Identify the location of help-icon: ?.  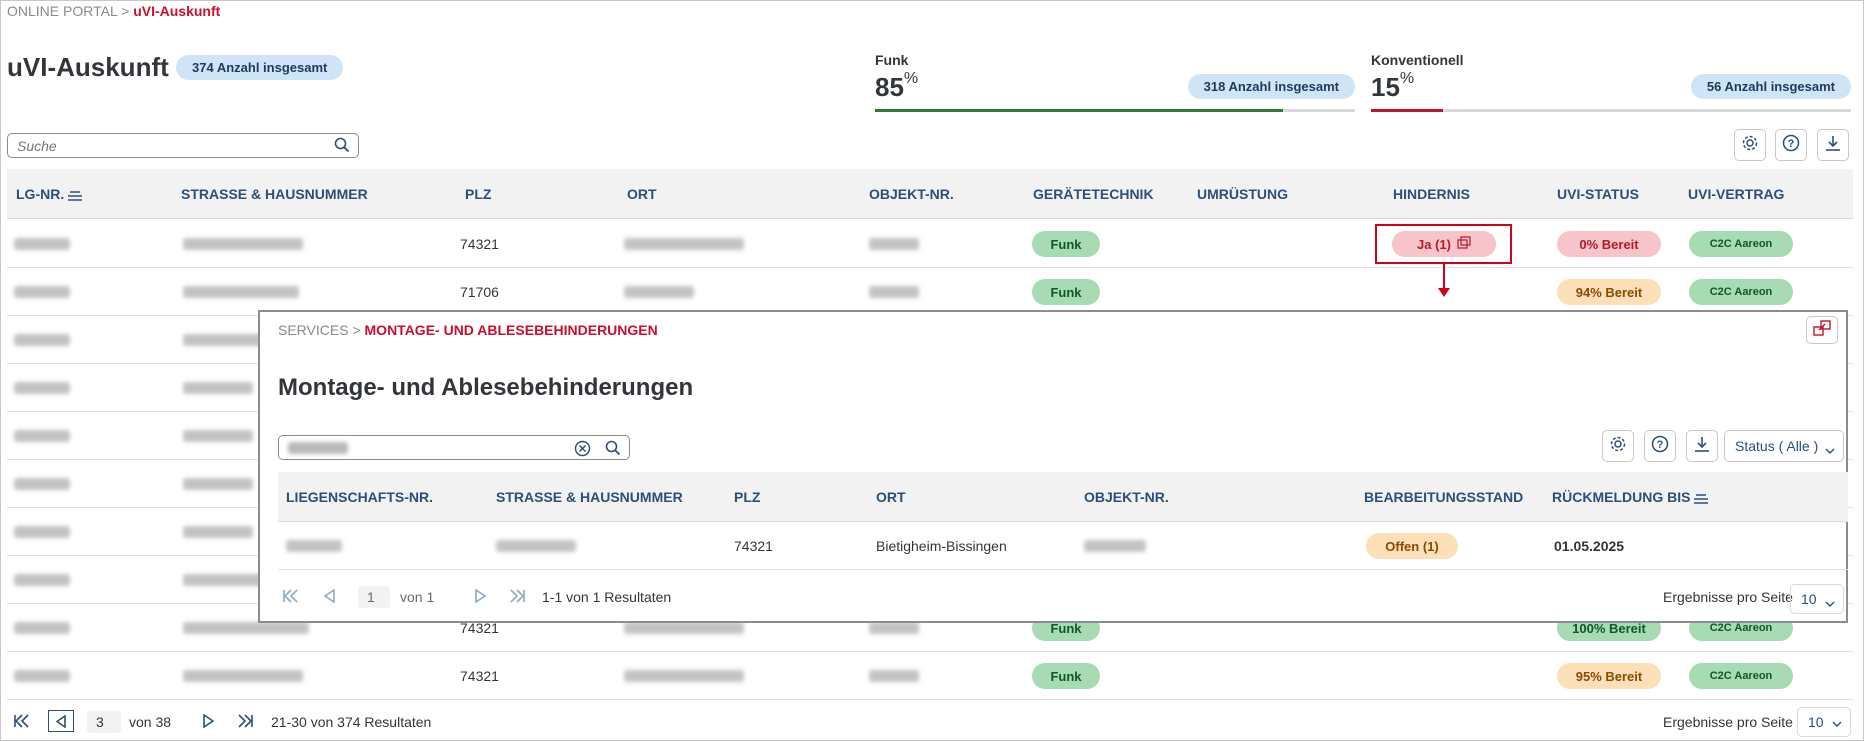
(1791, 145).